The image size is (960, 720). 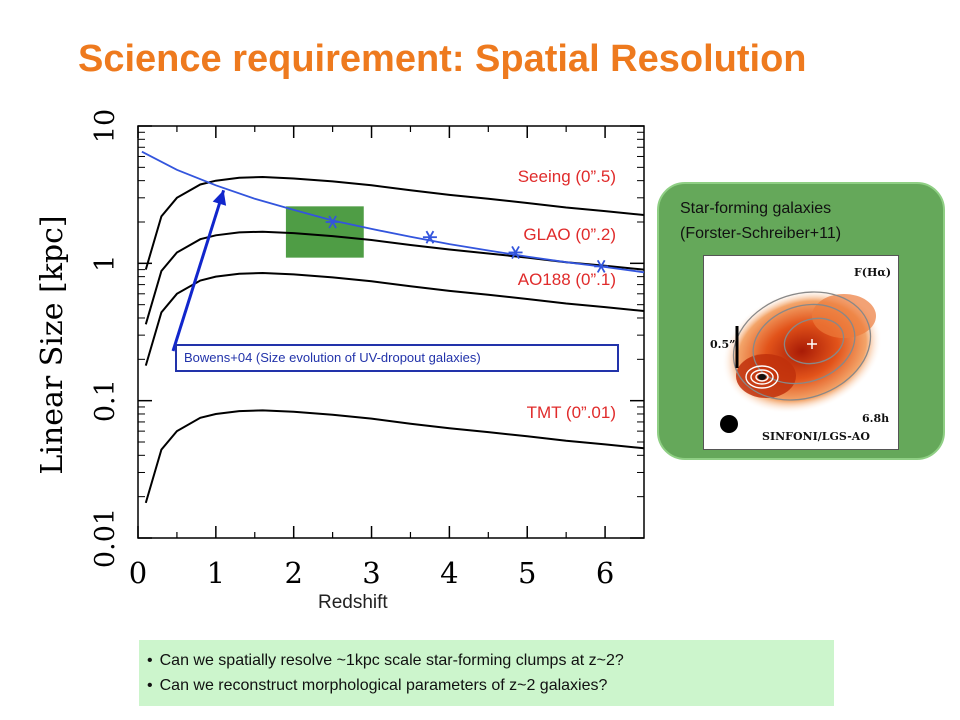 I want to click on x-tick-label: 6, so click(x=605, y=573).